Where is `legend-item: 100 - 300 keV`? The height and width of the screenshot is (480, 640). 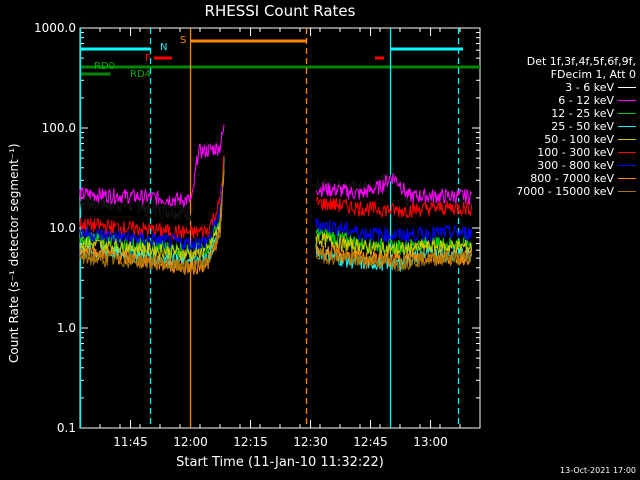 legend-item: 100 - 300 keV is located at coordinates (558, 152).